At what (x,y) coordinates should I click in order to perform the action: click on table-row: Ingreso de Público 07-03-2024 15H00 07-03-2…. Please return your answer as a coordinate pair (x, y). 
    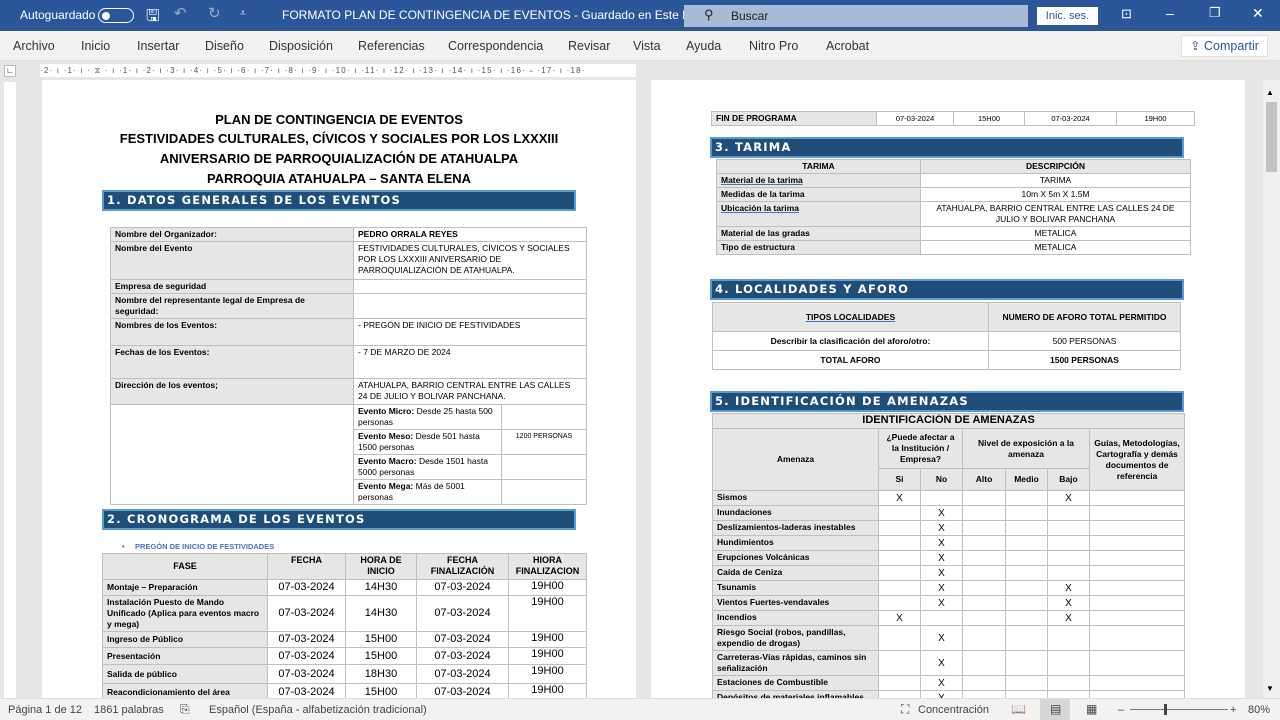
    Looking at the image, I should click on (344, 639).